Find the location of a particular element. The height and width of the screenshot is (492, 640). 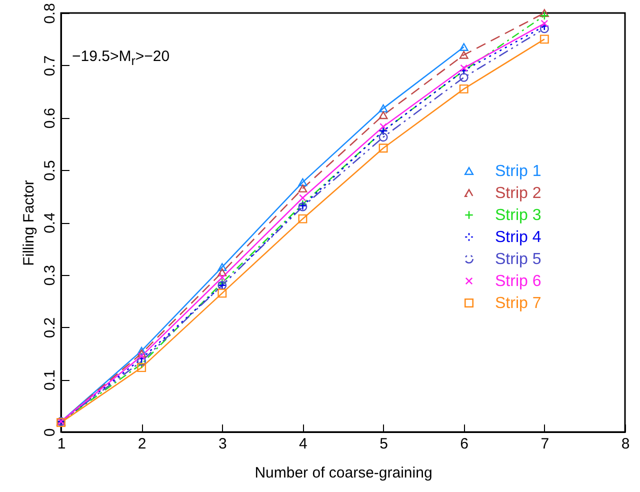

y-axis-title: Filling Factor is located at coordinates (29, 223).